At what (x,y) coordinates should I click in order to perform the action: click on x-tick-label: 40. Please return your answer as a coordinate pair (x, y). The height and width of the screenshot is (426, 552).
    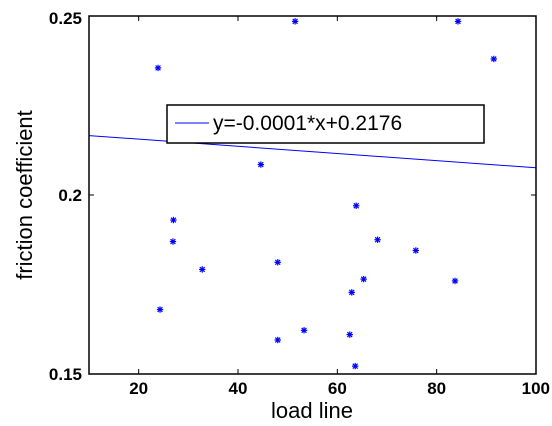
    Looking at the image, I should click on (238, 388).